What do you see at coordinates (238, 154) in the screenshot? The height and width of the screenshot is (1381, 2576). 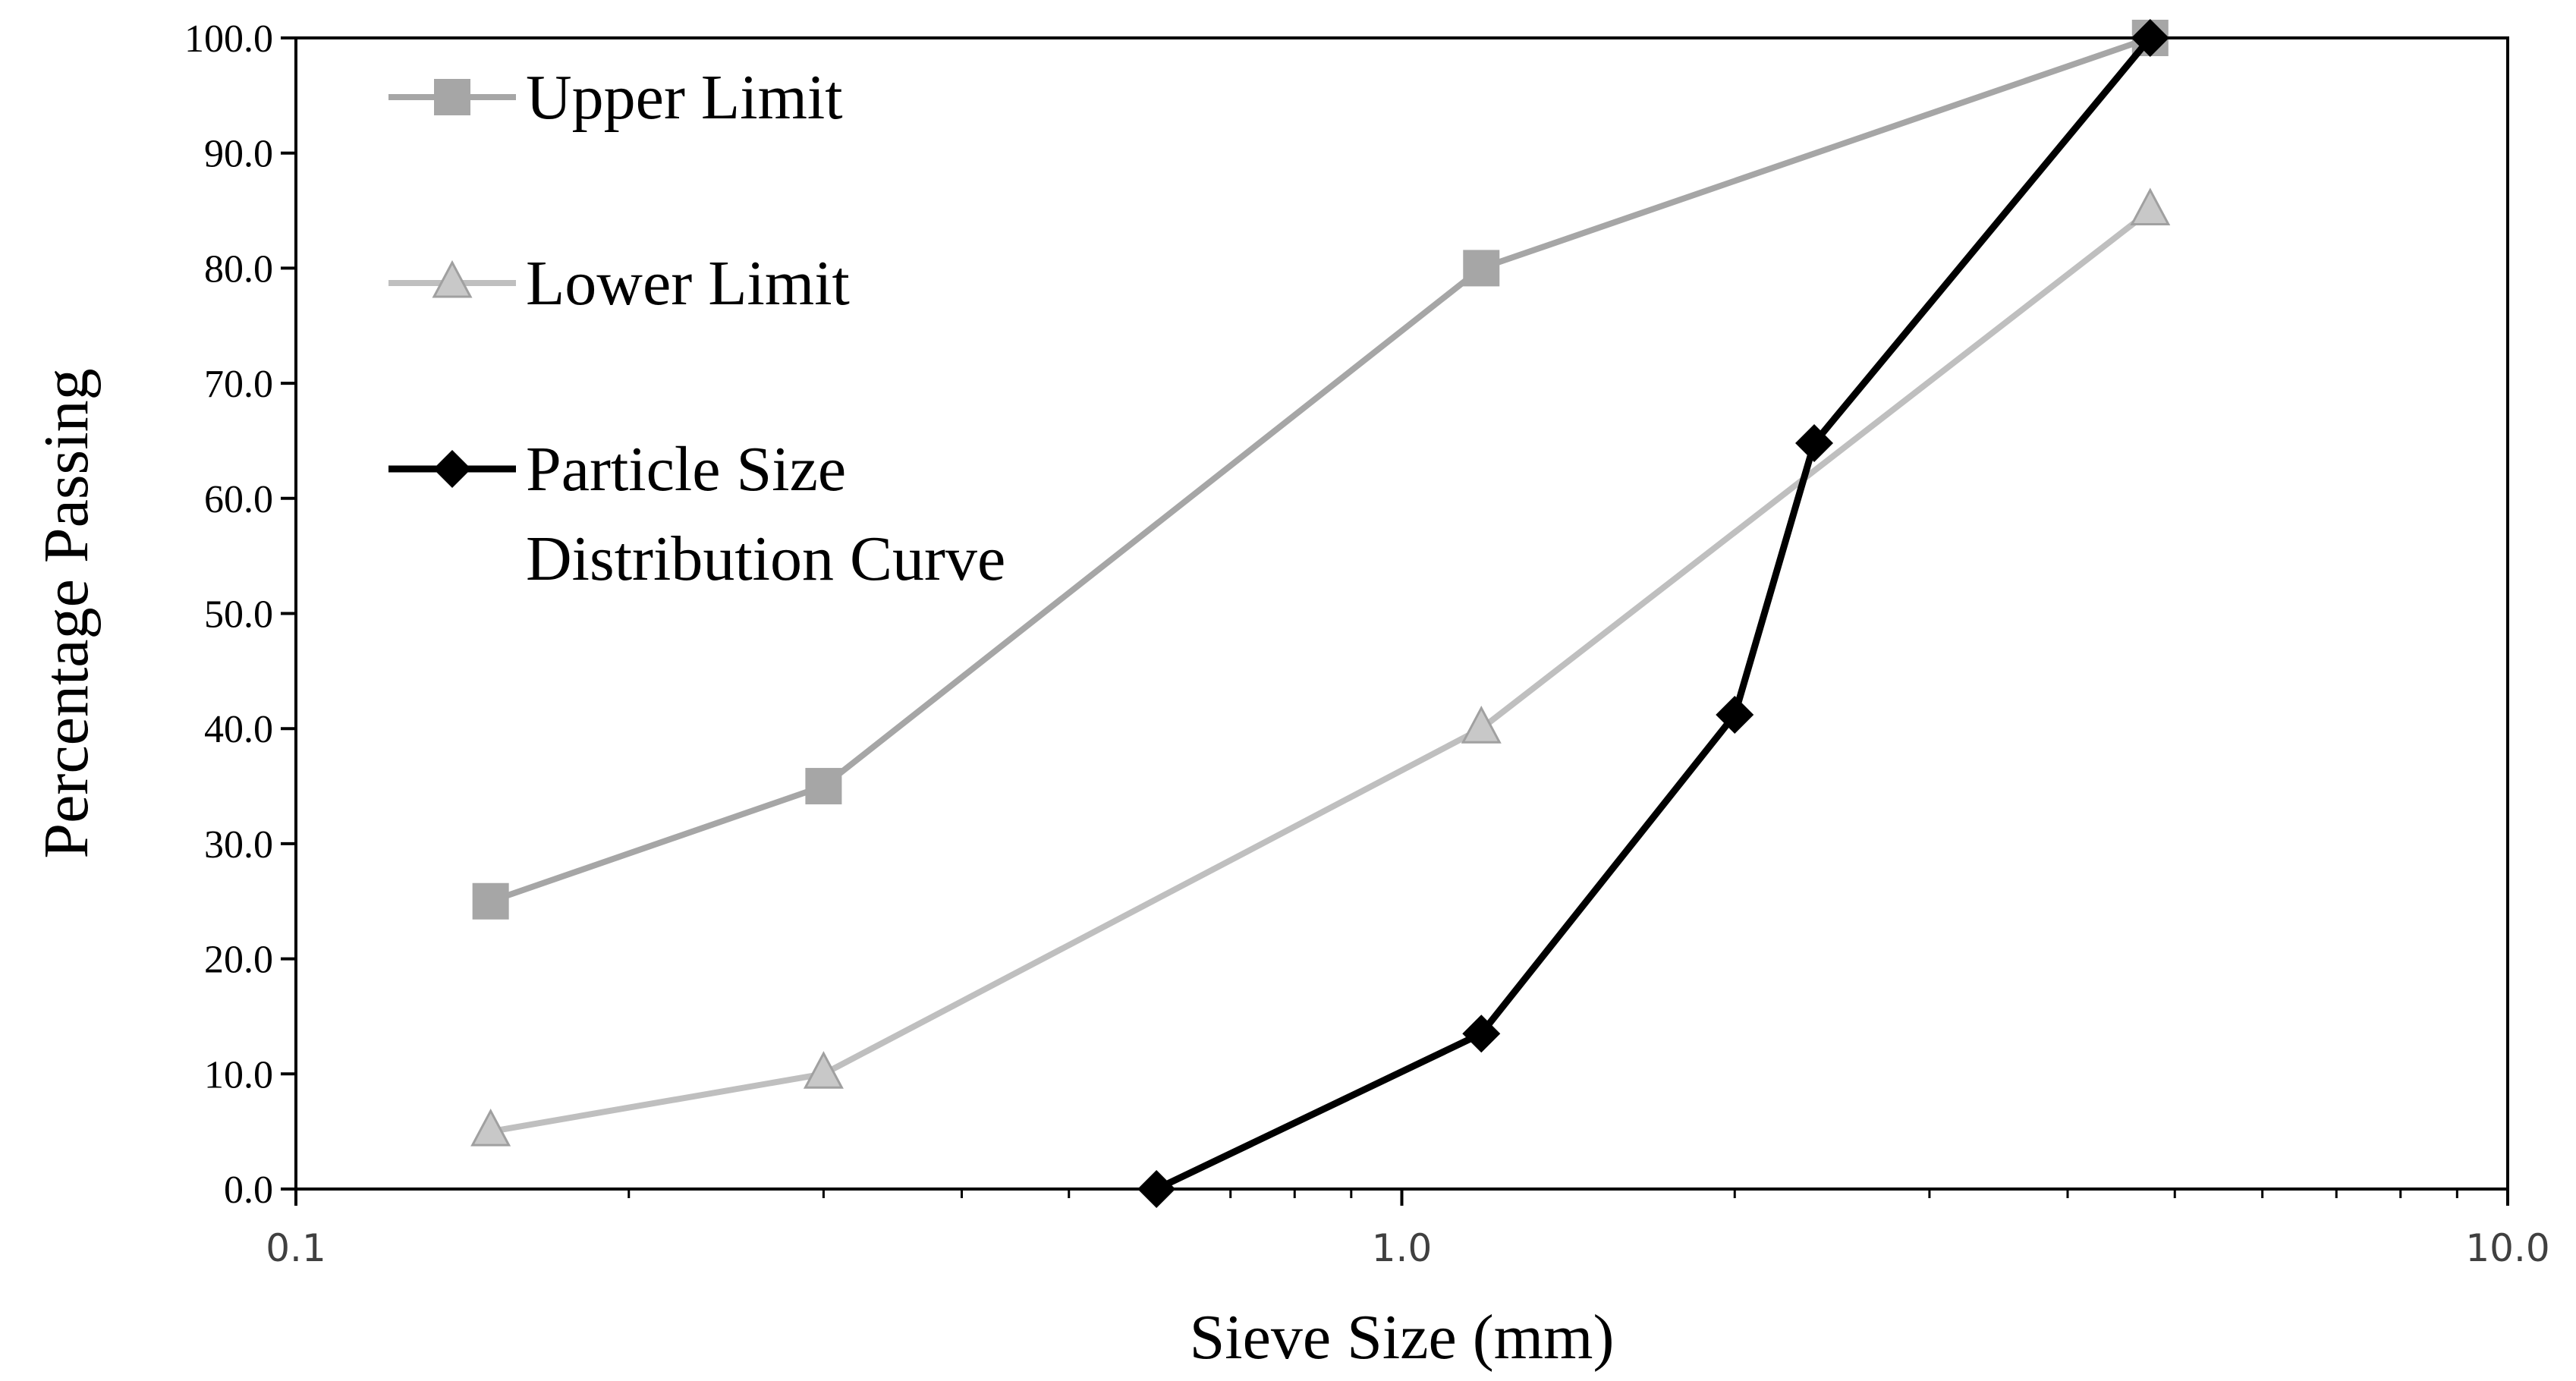 I see `y-tick-label: 90.0` at bounding box center [238, 154].